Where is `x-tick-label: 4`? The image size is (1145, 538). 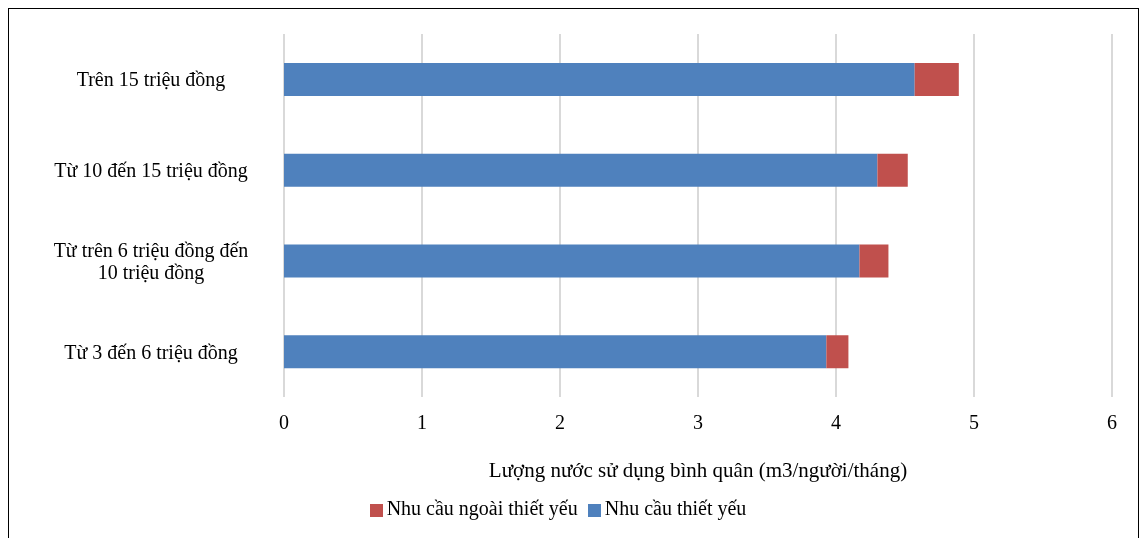 x-tick-label: 4 is located at coordinates (836, 422).